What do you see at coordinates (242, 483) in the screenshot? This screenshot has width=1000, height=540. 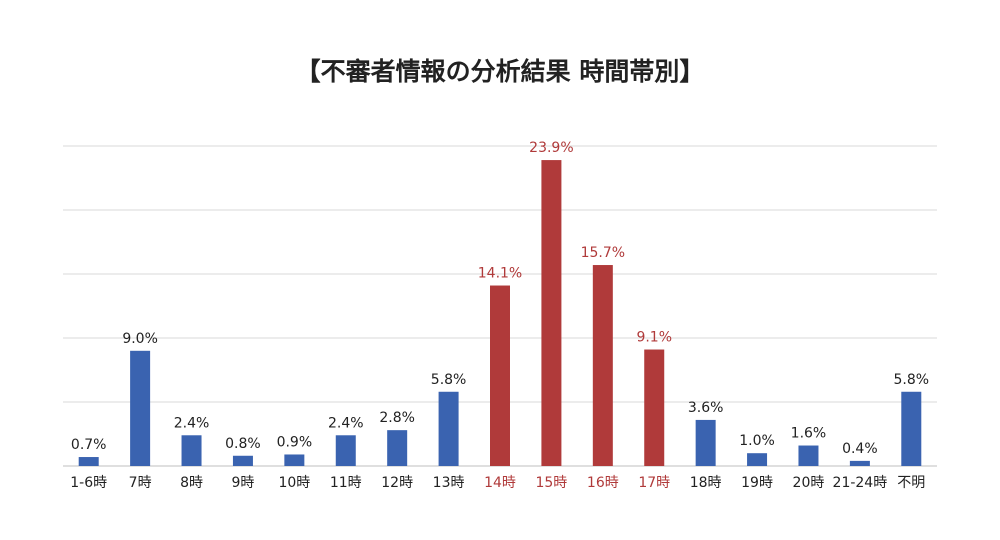 I see `x-tick-label: 9時` at bounding box center [242, 483].